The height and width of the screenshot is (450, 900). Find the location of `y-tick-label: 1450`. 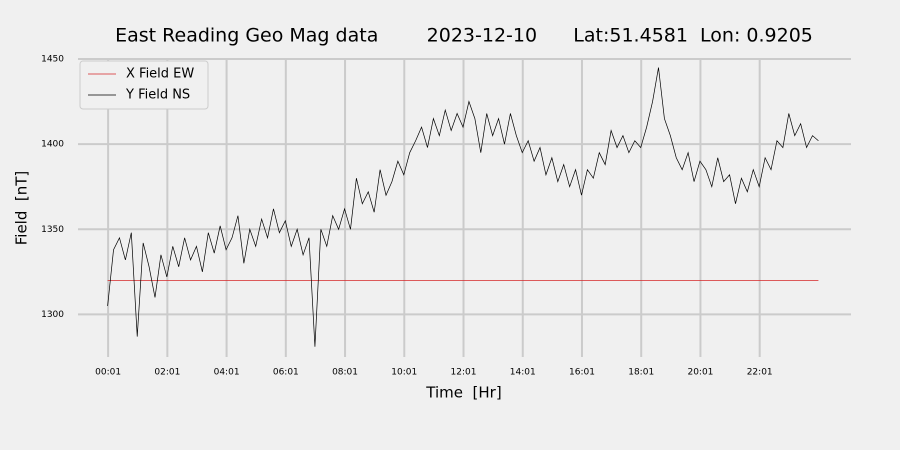

y-tick-label: 1450 is located at coordinates (52, 60).